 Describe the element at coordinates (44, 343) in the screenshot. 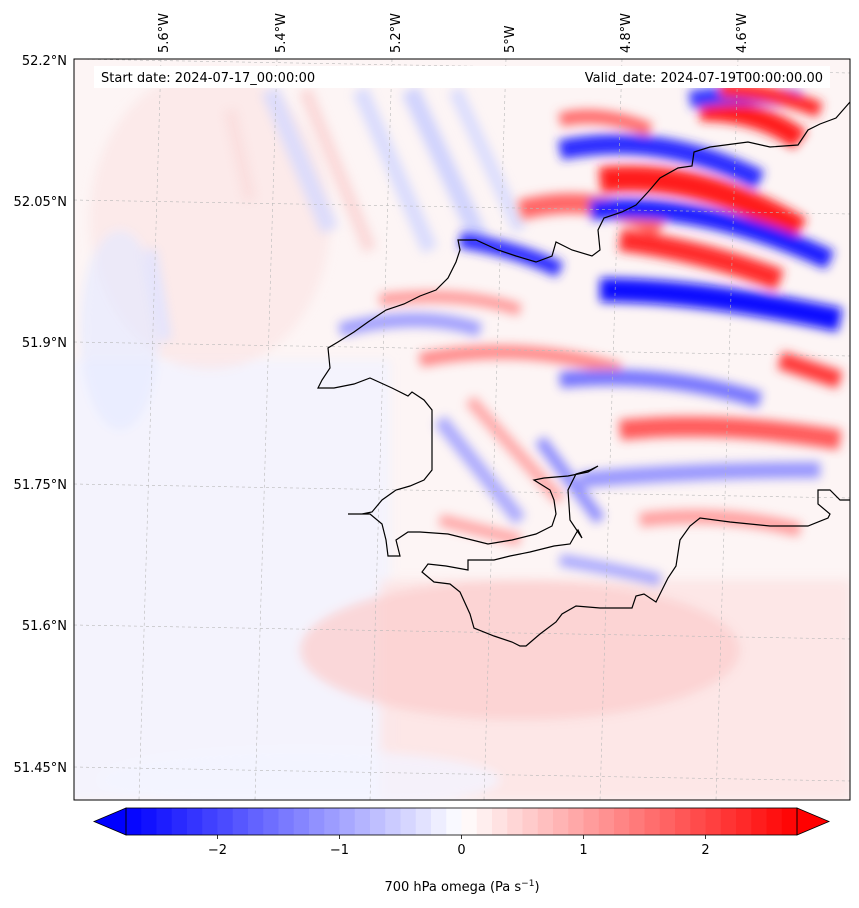

I see `lat-label: 51.9°N` at that location.